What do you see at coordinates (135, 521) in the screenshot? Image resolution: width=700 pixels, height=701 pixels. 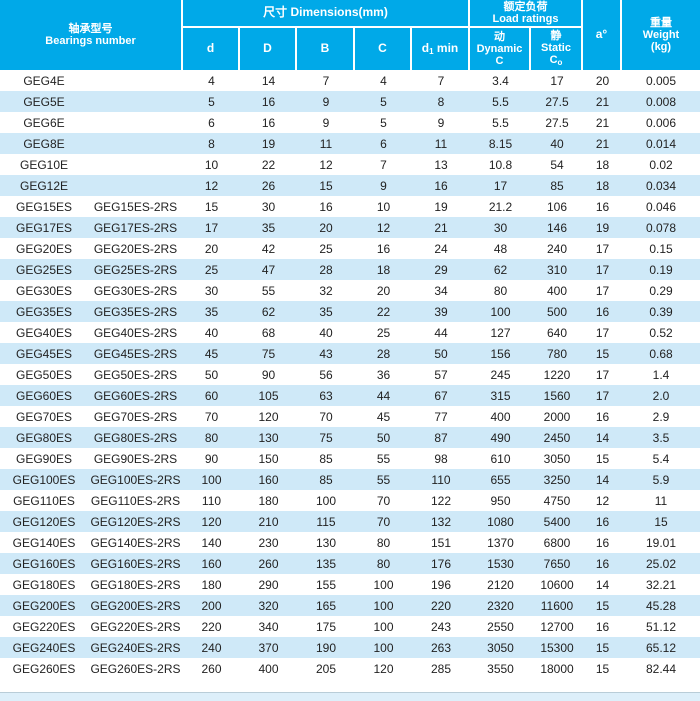 I see `cell-model2: GEG120ES-2RS` at bounding box center [135, 521].